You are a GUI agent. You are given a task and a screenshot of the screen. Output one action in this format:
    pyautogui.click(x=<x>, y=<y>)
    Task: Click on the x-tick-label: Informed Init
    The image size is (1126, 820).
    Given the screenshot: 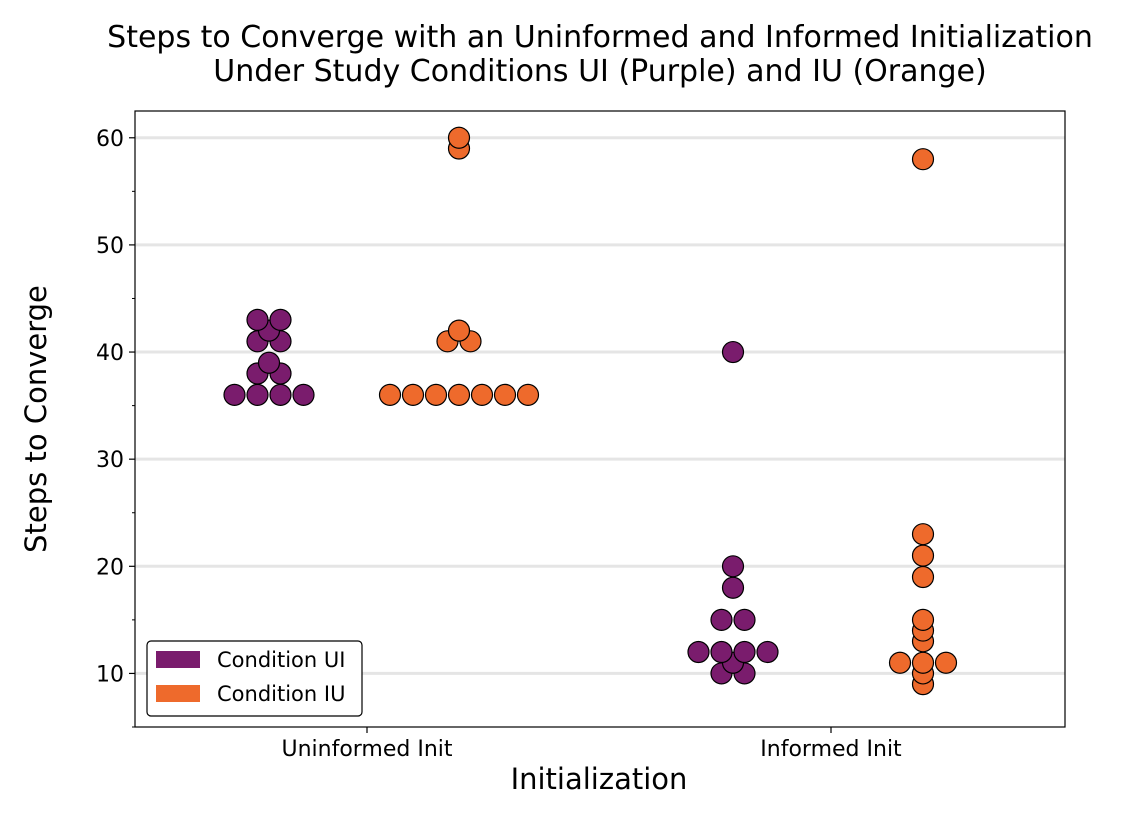 What is the action you would take?
    pyautogui.click(x=831, y=749)
    